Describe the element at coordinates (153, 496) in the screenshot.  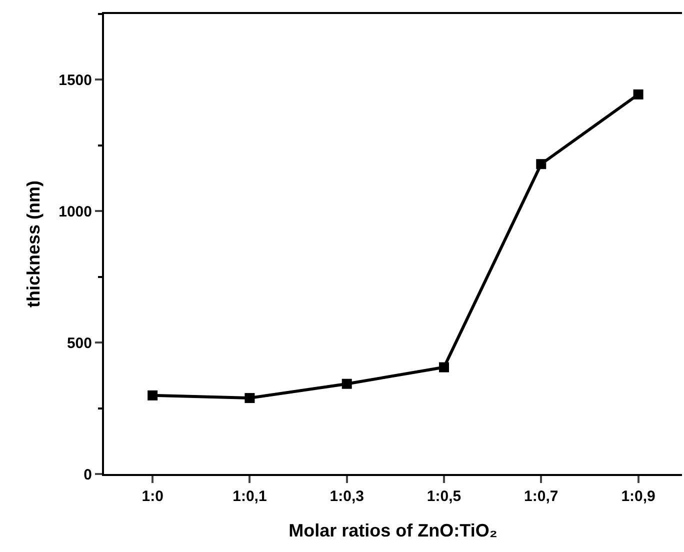
I see `x-tick-label: 1:0` at that location.